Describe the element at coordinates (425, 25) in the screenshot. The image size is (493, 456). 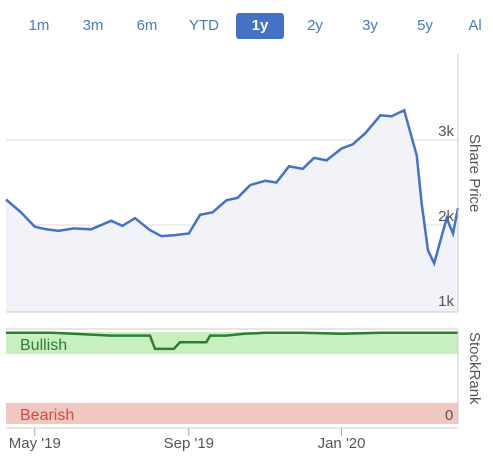
I see `range-5y-button: 5y` at that location.